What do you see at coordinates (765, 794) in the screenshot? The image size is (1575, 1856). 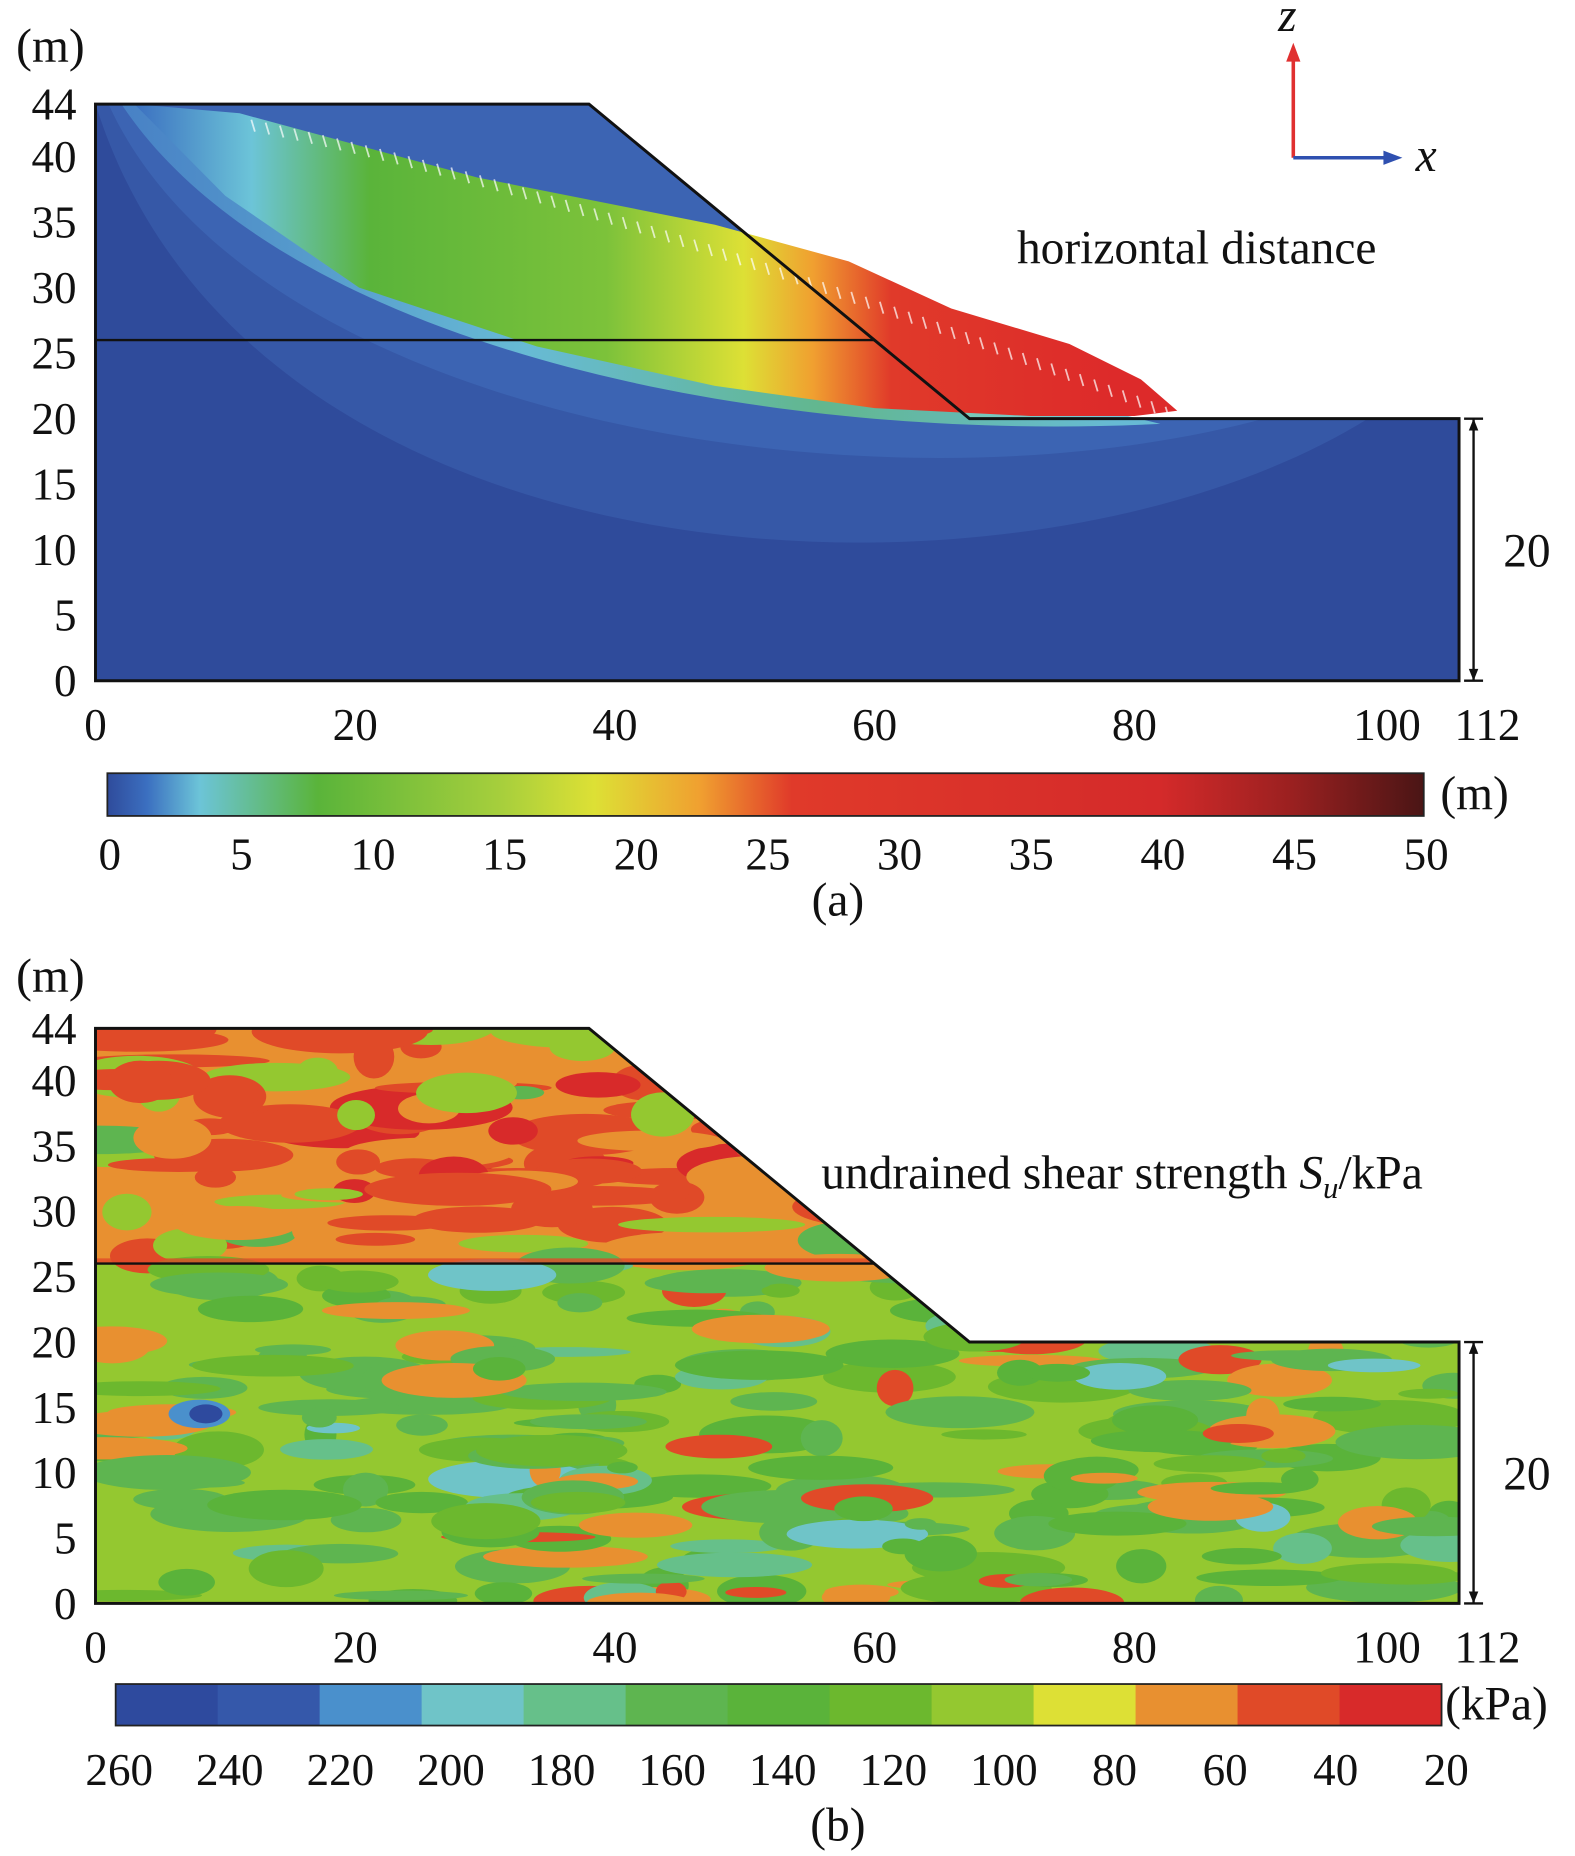 I see `colorbar-a-gradient` at bounding box center [765, 794].